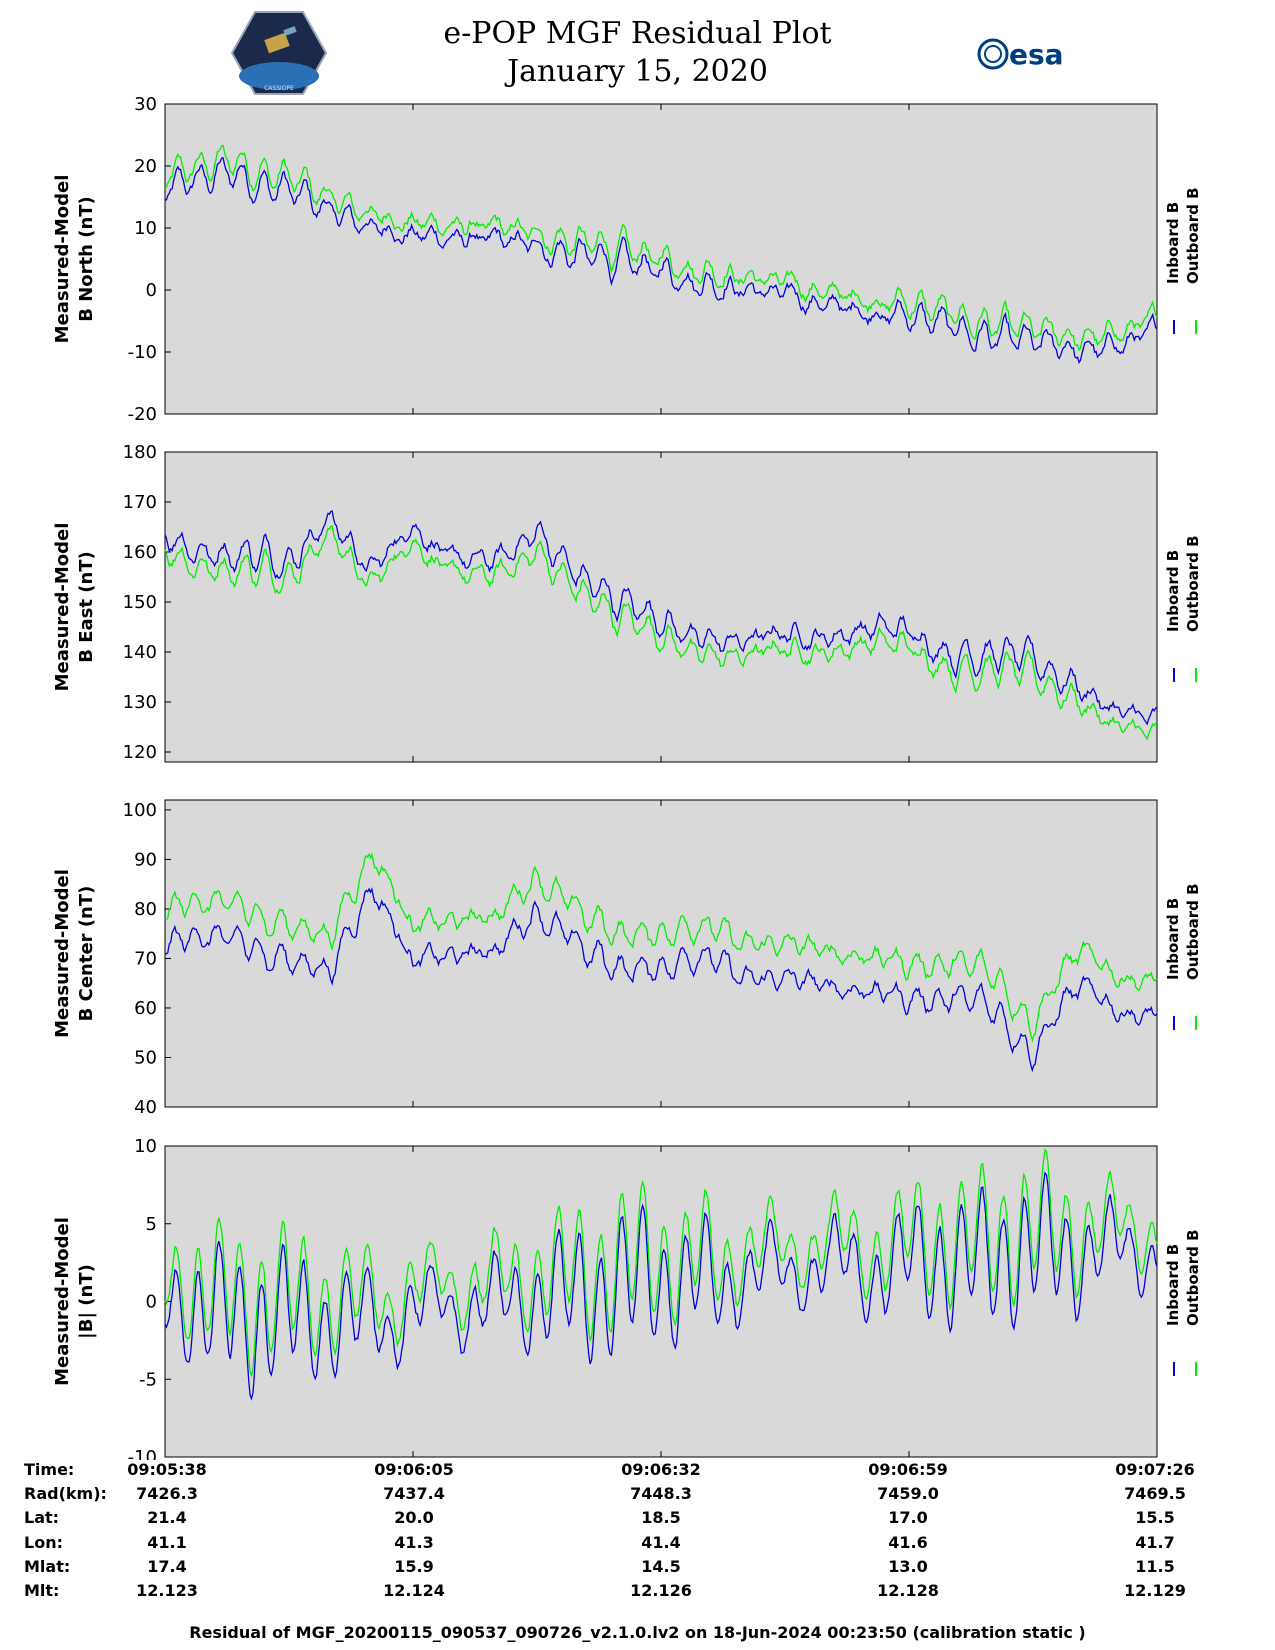  What do you see at coordinates (145, 909) in the screenshot?
I see `y-tick-label: 80` at bounding box center [145, 909].